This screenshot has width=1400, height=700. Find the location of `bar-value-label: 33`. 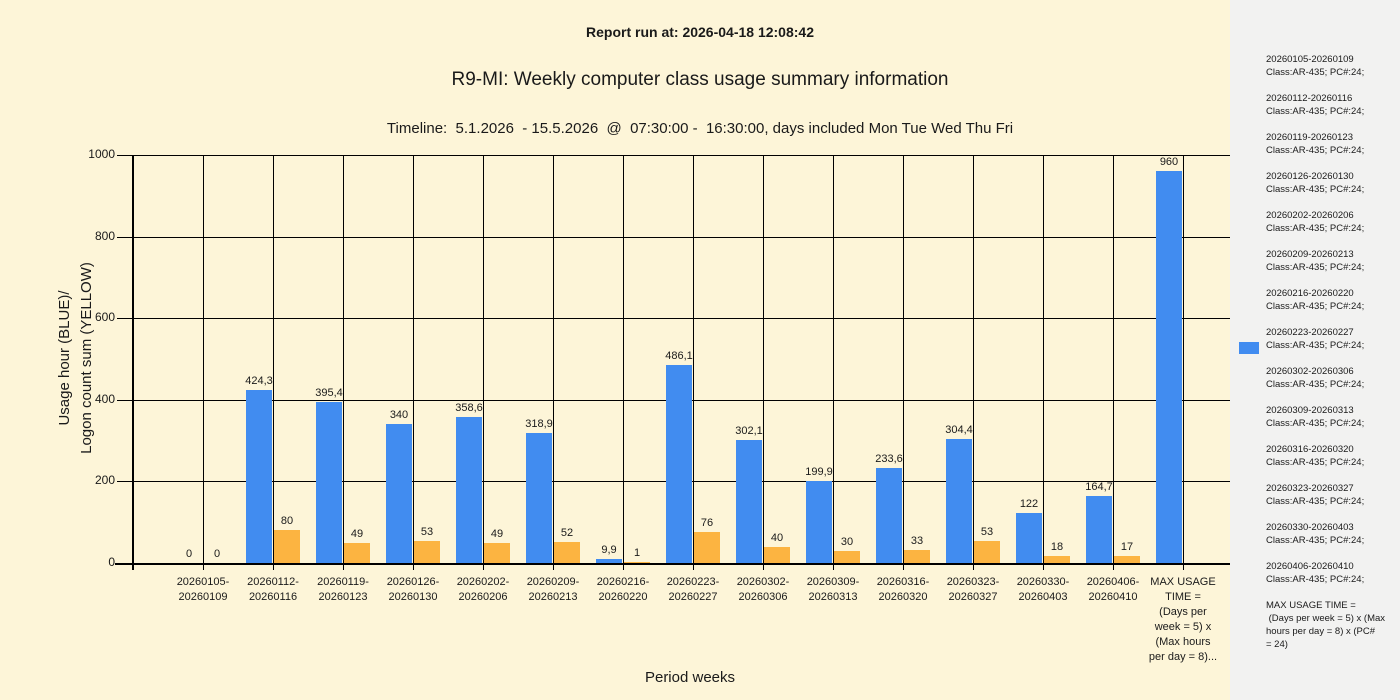

bar-value-label: 33 is located at coordinates (917, 541).